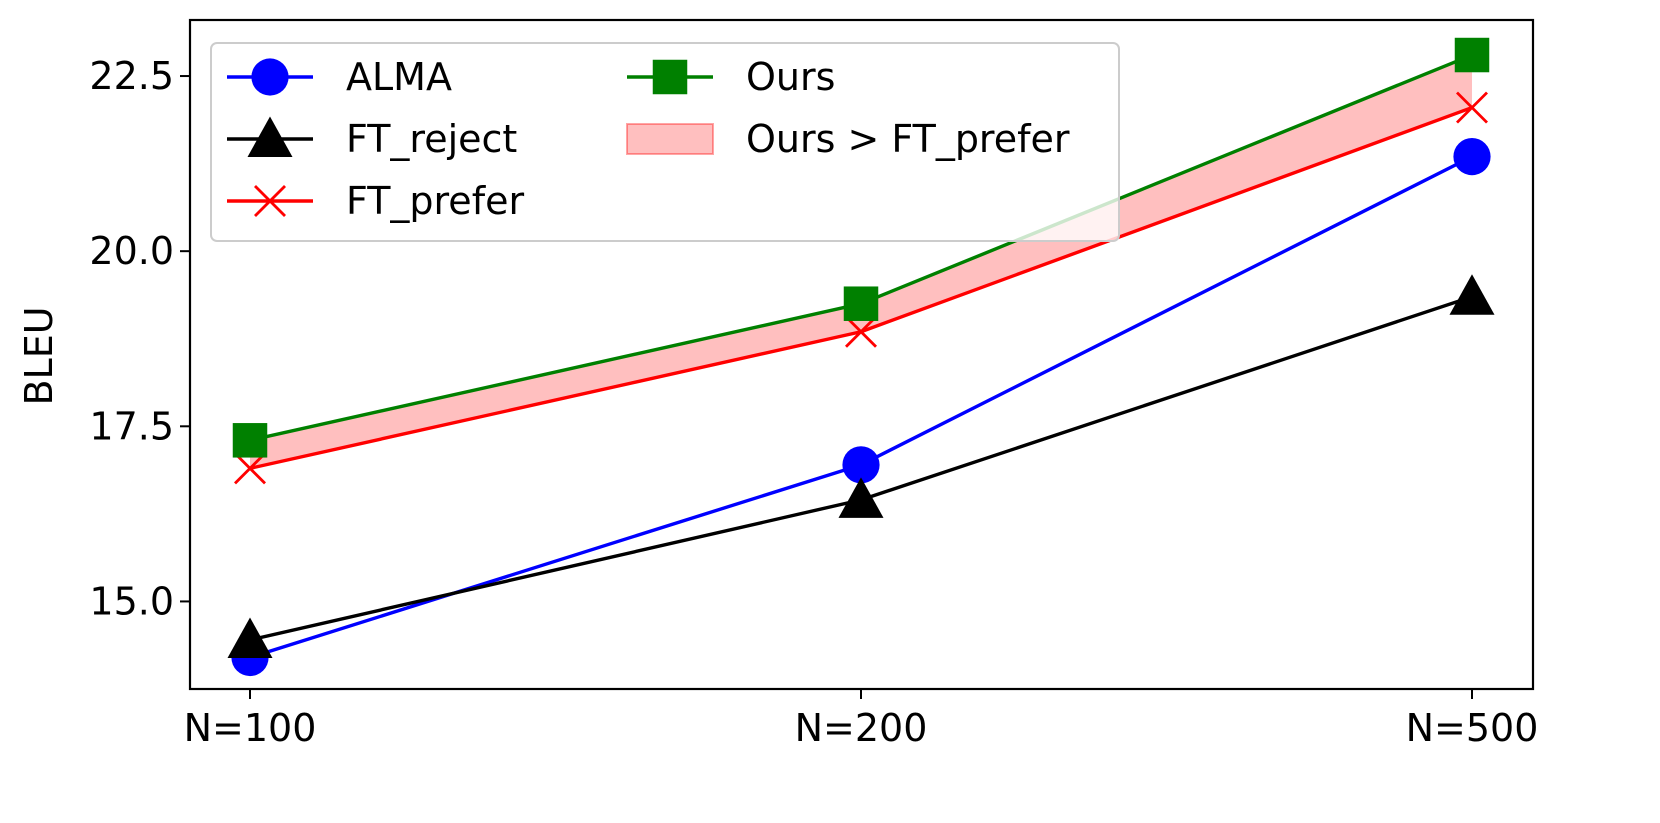  I want to click on legend-item-ft-reject: FT_reject, so click(372, 138).